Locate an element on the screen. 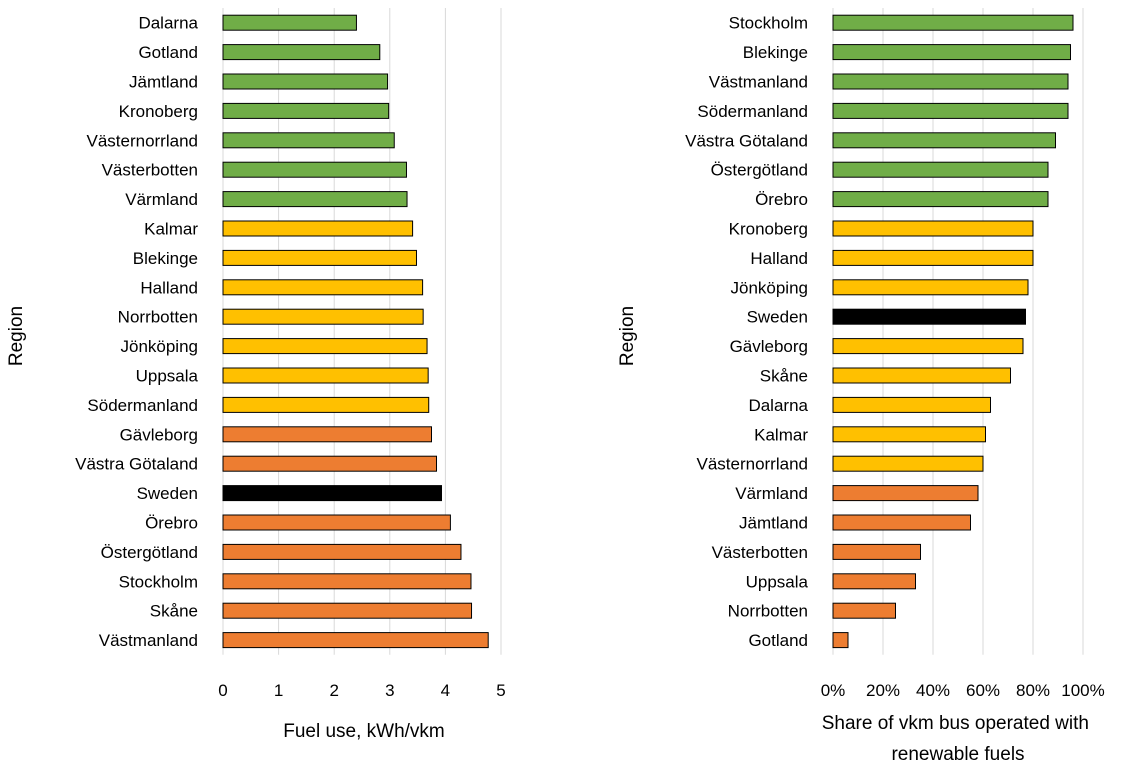  x-axis-title-line-1: Share of vkm bus operated with is located at coordinates (955, 723).